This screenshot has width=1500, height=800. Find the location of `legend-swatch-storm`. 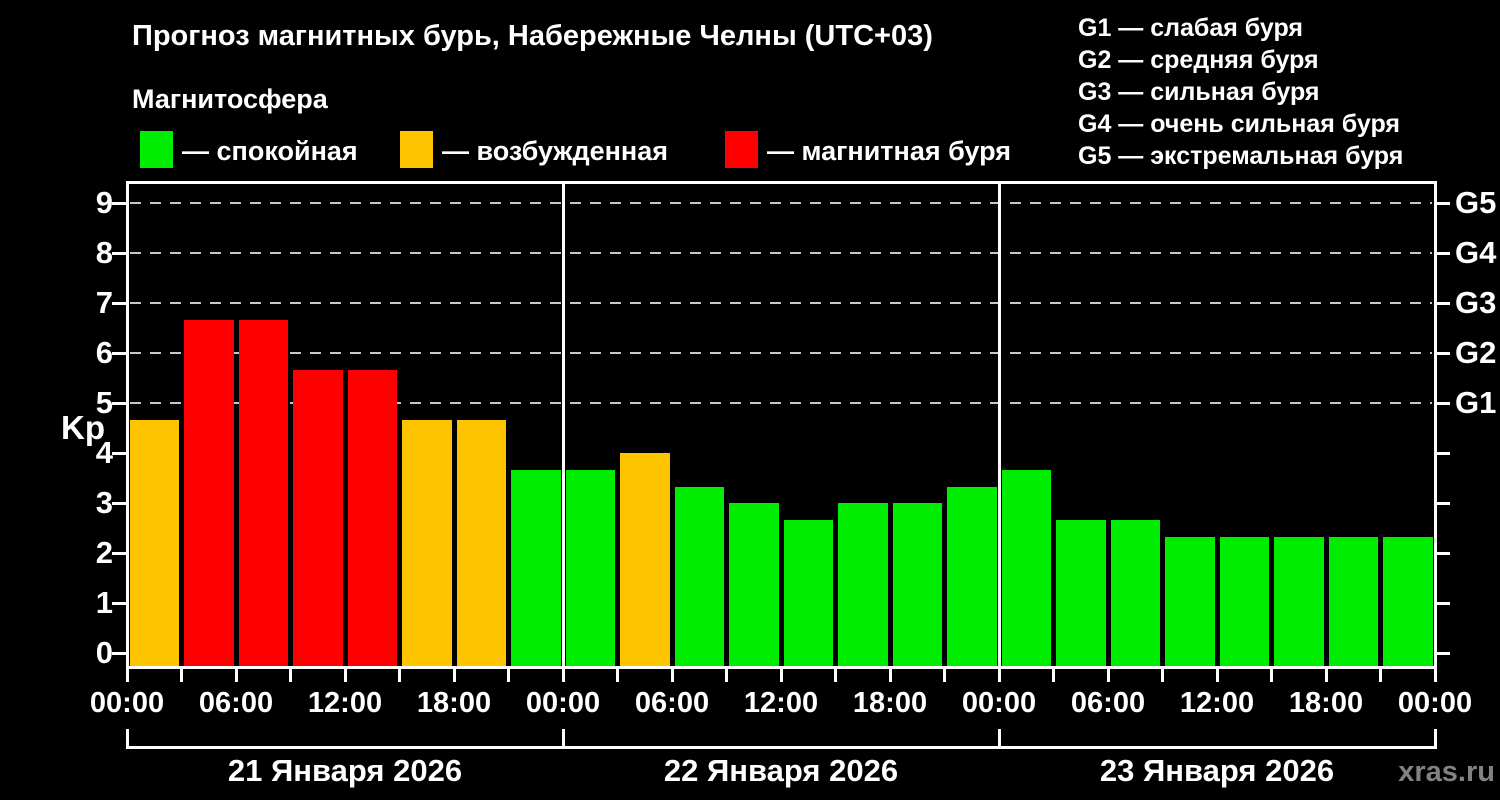

legend-swatch-storm is located at coordinates (741, 149).